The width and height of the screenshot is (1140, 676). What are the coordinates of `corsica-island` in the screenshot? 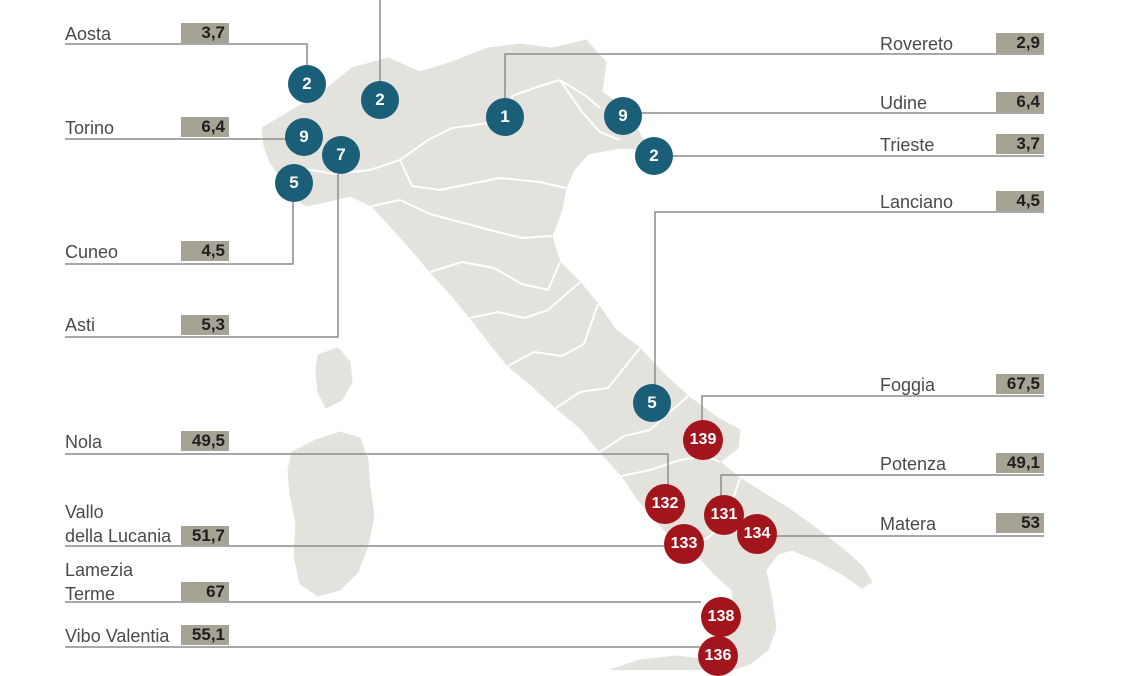 It's located at (334, 378).